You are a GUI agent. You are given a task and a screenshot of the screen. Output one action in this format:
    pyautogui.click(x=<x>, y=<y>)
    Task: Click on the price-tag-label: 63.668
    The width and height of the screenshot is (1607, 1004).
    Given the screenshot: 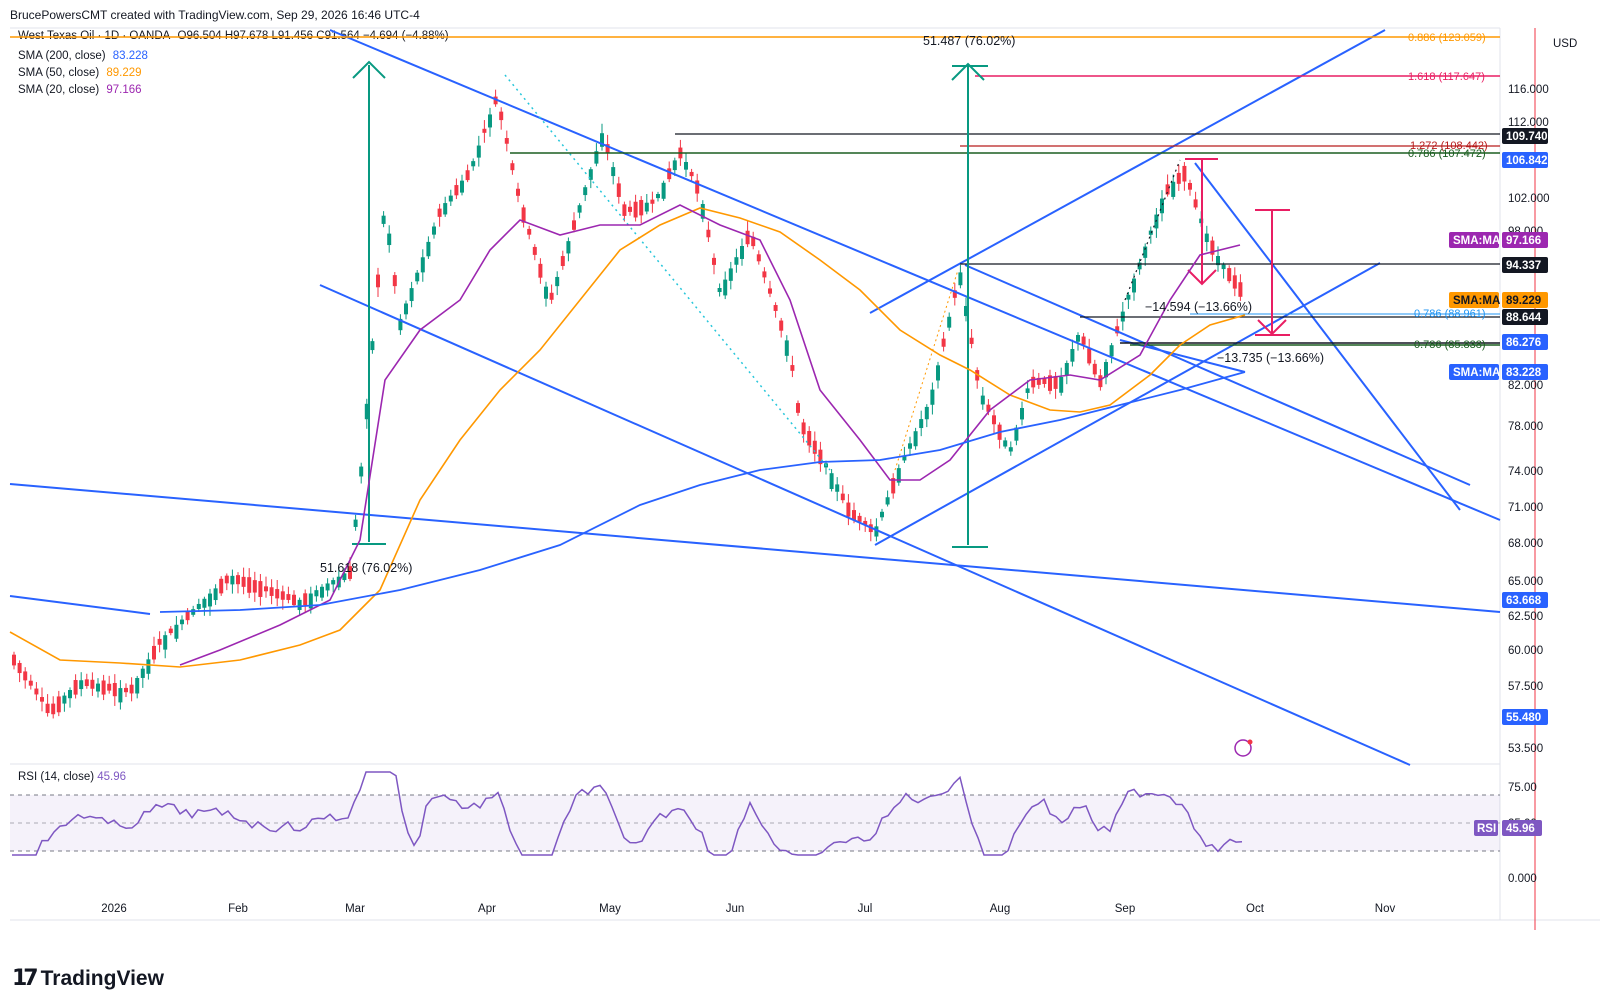 What is the action you would take?
    pyautogui.click(x=1524, y=601)
    